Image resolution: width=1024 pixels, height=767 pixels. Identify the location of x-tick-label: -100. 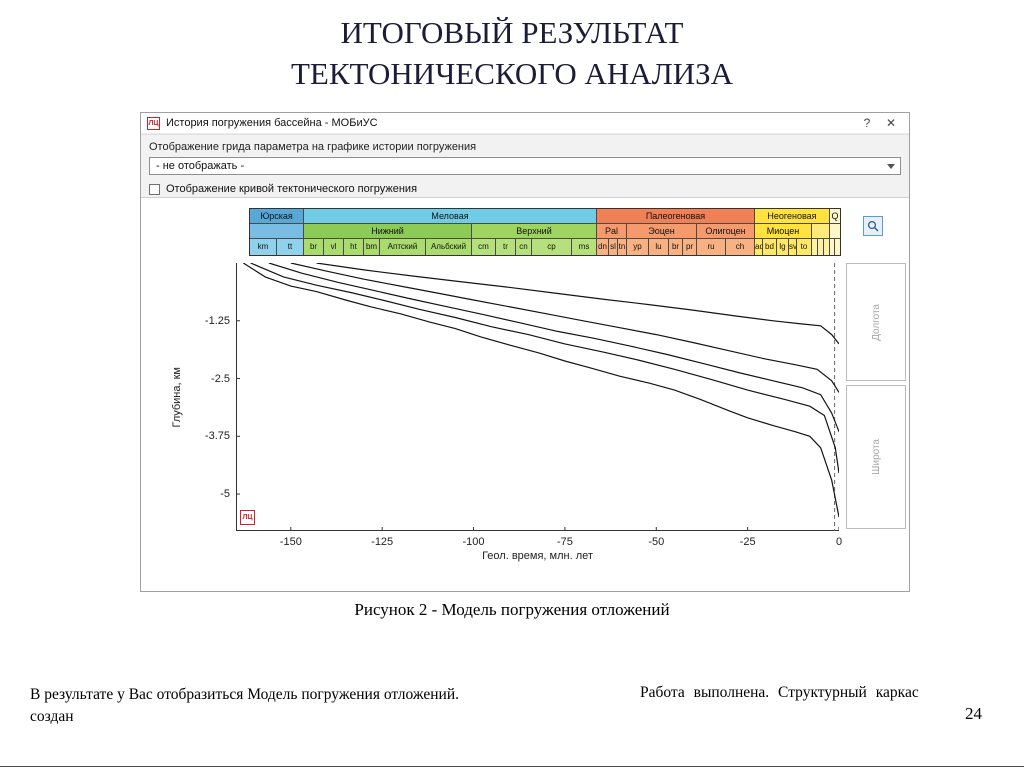
(473, 542).